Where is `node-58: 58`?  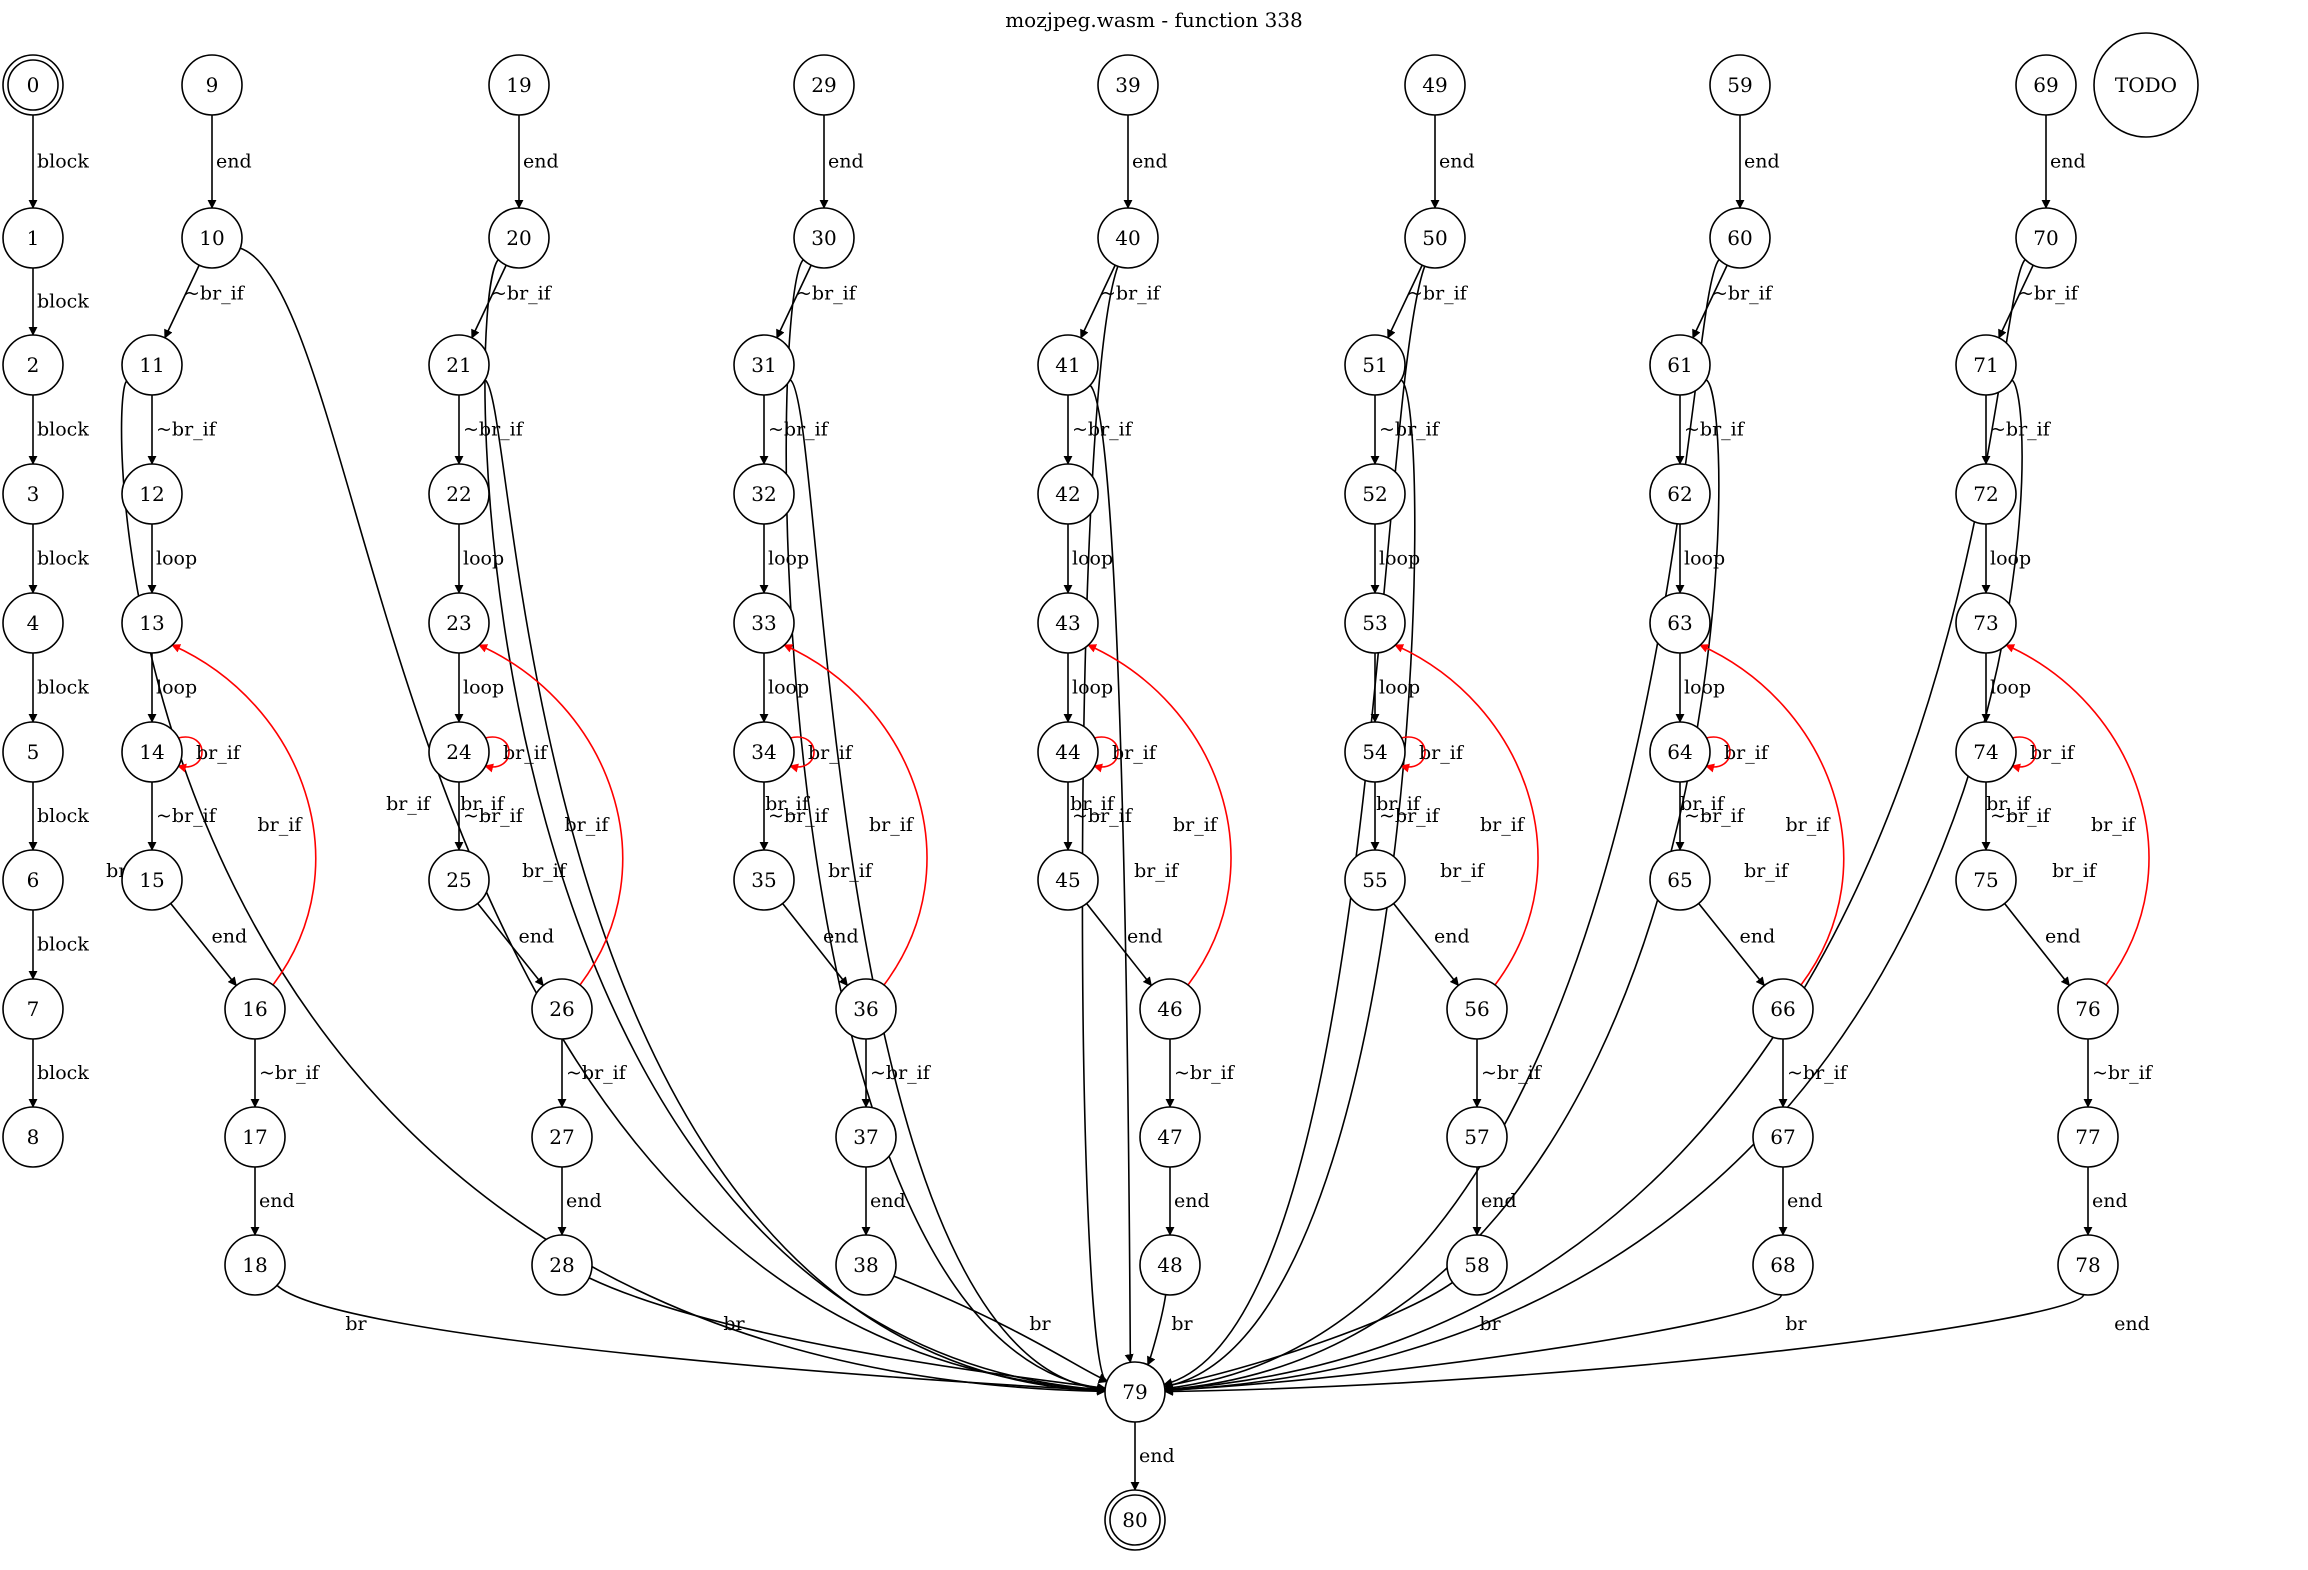 node-58: 58 is located at coordinates (1477, 1265).